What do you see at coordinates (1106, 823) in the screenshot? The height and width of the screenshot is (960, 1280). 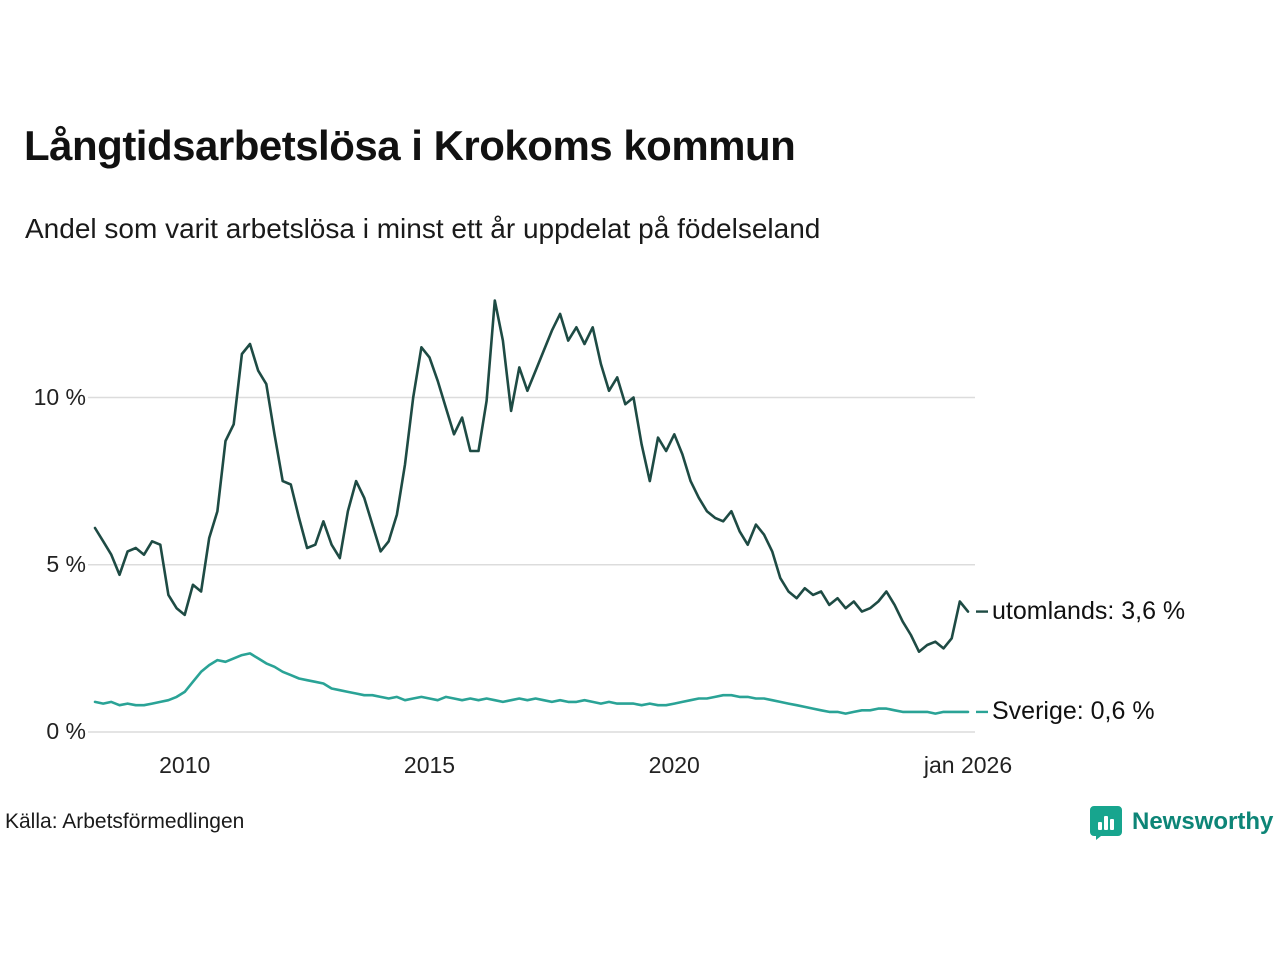 I see `newsworthy-logo-icon` at bounding box center [1106, 823].